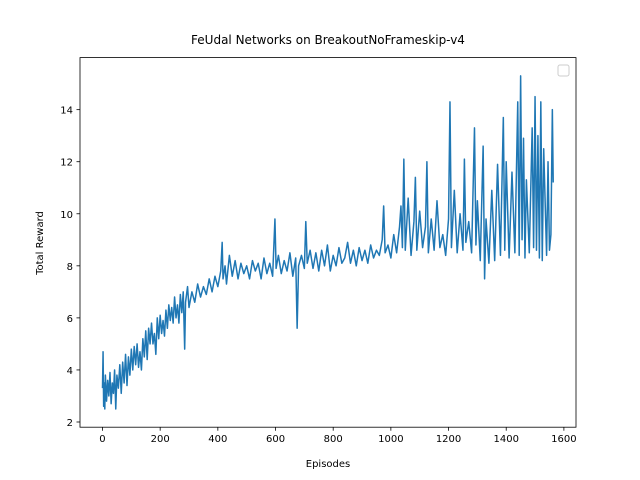  Describe the element at coordinates (70, 423) in the screenshot. I see `y-tick-label: 2` at that location.